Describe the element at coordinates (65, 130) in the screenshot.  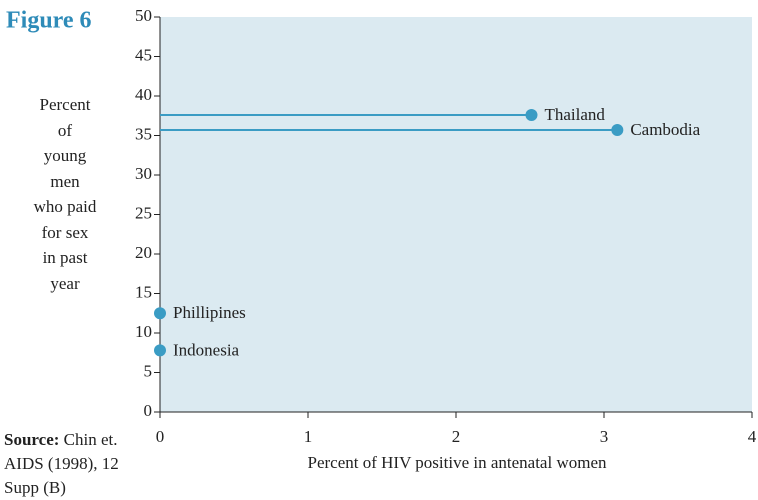
I see `y-label-line: of` at that location.